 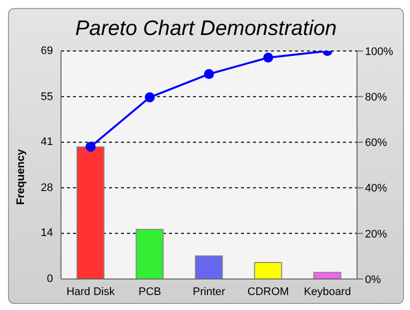 I want to click on y2-tick-label: 0%, so click(x=373, y=280).